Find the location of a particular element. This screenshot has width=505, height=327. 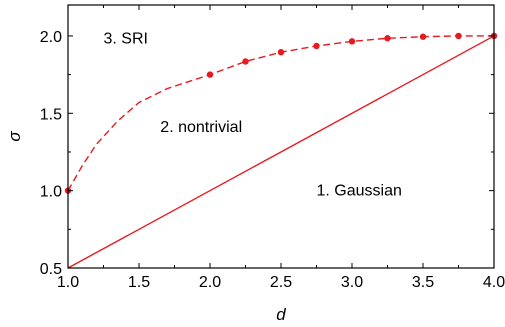

x-axis-label: d is located at coordinates (281, 314).